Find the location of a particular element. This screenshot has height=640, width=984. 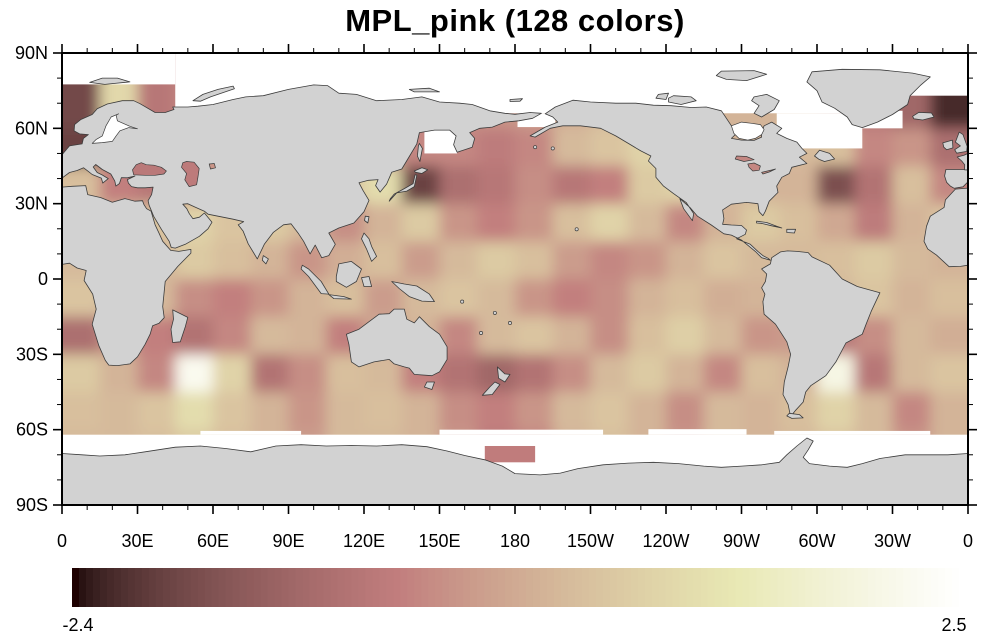

land-sumatra is located at coordinates (315, 279).